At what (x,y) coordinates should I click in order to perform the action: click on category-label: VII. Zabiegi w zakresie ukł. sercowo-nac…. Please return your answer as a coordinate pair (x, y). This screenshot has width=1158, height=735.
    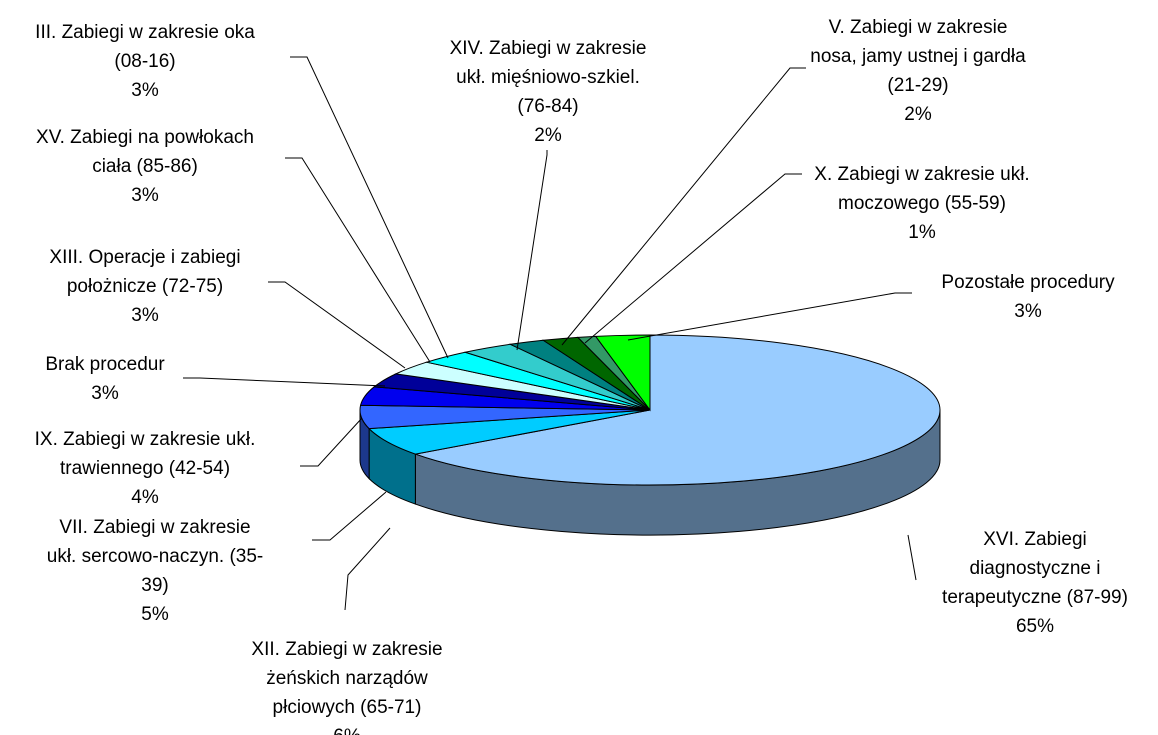
    Looking at the image, I should click on (155, 556).